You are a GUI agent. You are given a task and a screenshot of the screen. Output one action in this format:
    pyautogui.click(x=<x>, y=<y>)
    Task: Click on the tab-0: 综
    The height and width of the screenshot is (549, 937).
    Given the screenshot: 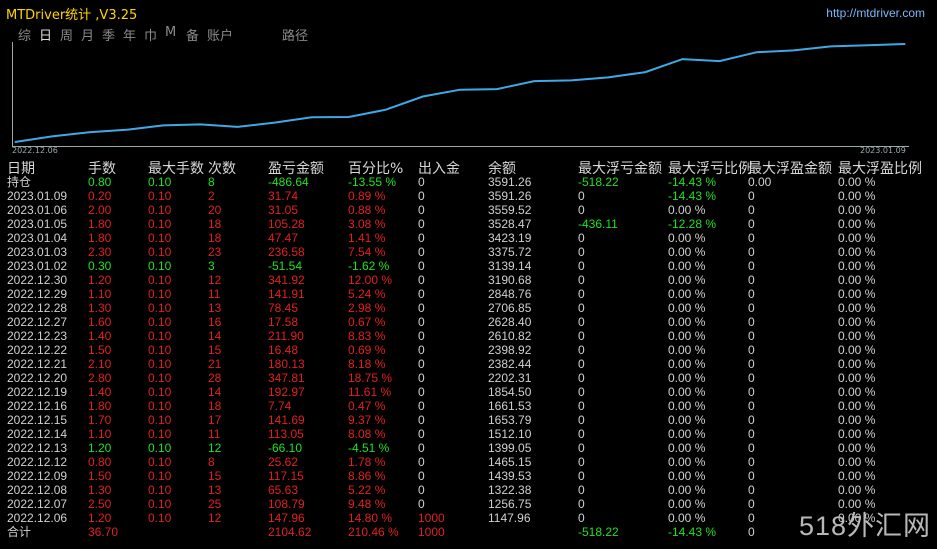 What is the action you would take?
    pyautogui.click(x=25, y=36)
    